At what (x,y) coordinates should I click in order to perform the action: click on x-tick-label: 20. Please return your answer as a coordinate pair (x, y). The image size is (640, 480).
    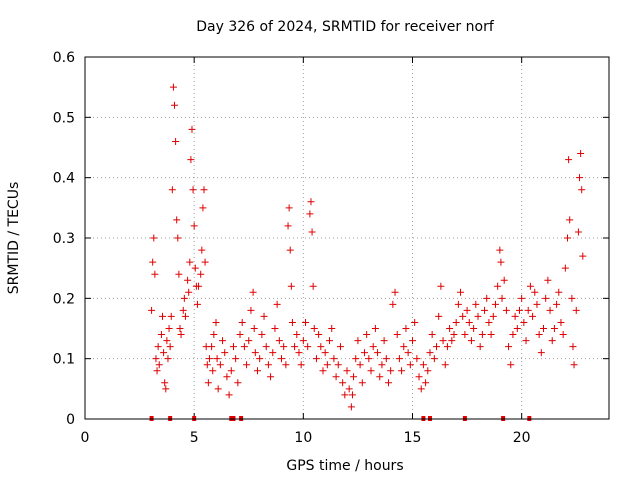
    Looking at the image, I should click on (522, 438).